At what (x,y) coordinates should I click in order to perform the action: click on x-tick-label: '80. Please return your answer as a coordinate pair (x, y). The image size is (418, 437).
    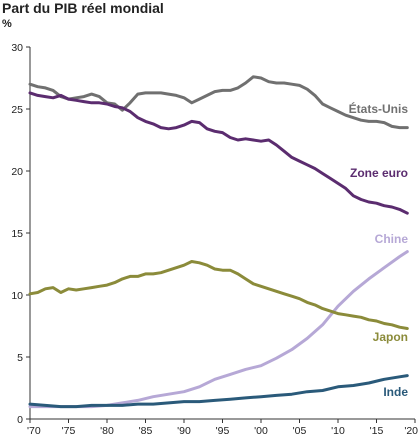
    Looking at the image, I should click on (107, 431).